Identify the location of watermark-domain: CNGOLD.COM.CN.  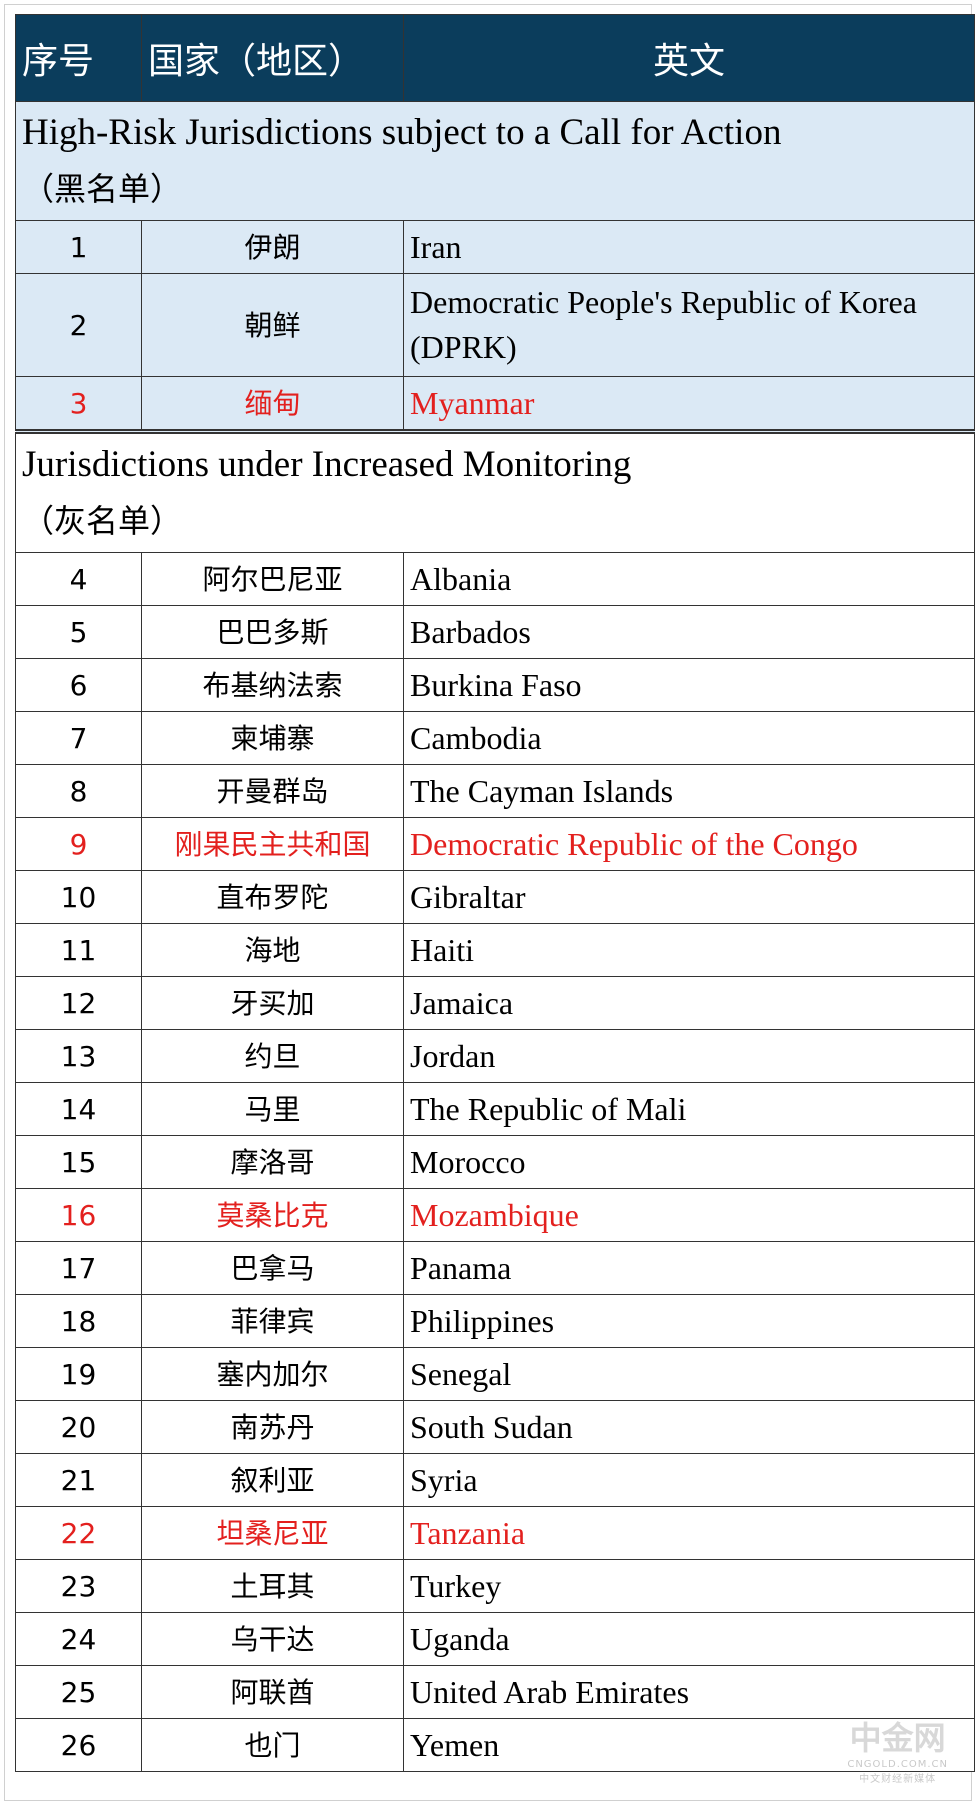
(897, 1764).